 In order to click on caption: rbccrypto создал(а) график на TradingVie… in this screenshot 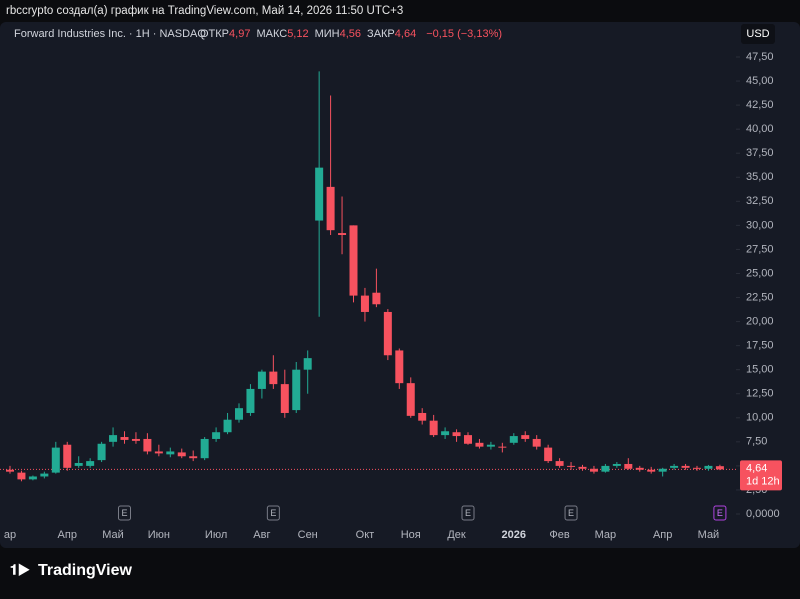, I will do `click(204, 11)`.